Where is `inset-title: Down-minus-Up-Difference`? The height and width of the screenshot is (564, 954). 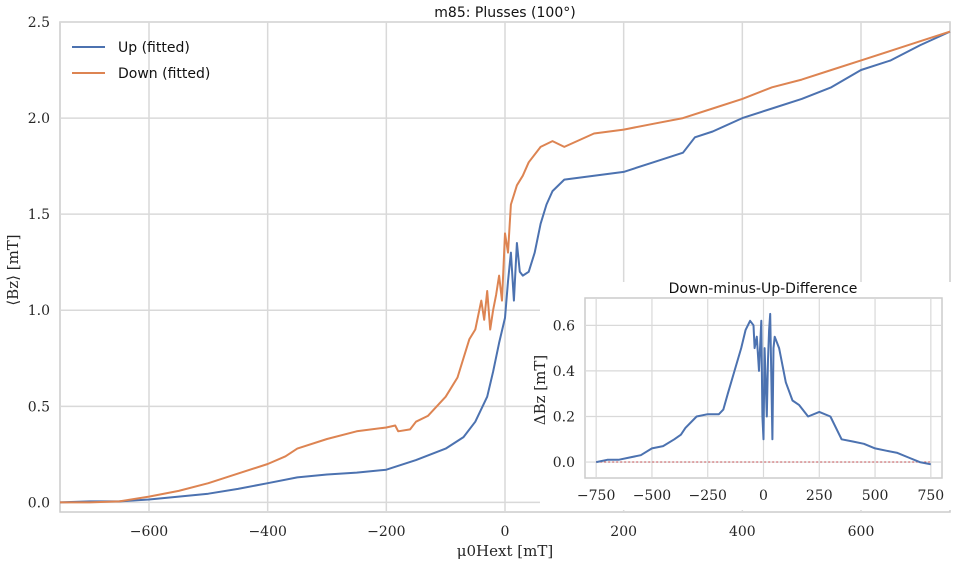 inset-title: Down-minus-Up-Difference is located at coordinates (763, 289).